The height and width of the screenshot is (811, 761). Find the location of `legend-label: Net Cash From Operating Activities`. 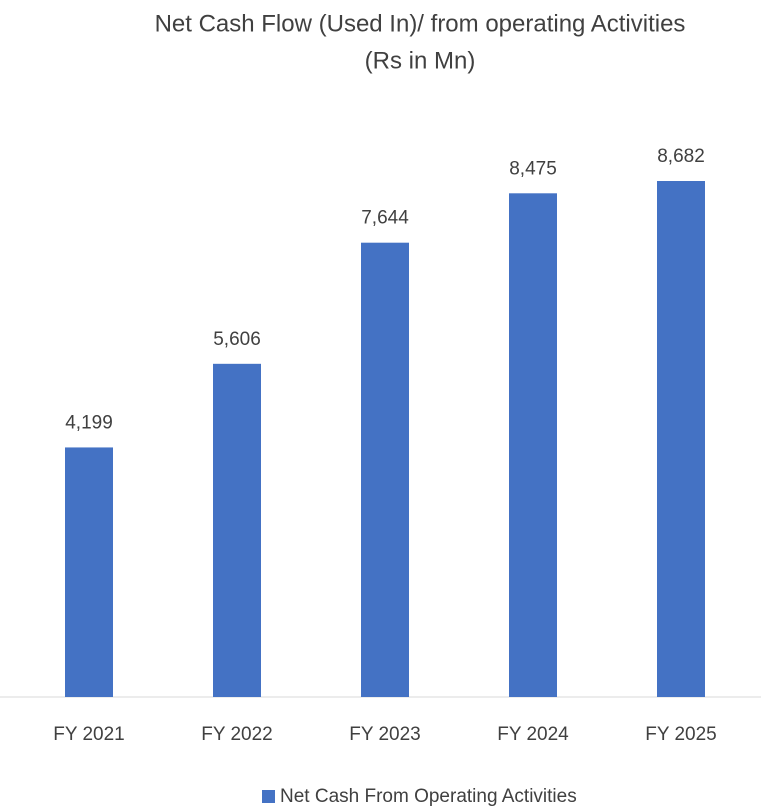

legend-label: Net Cash From Operating Activities is located at coordinates (428, 796).